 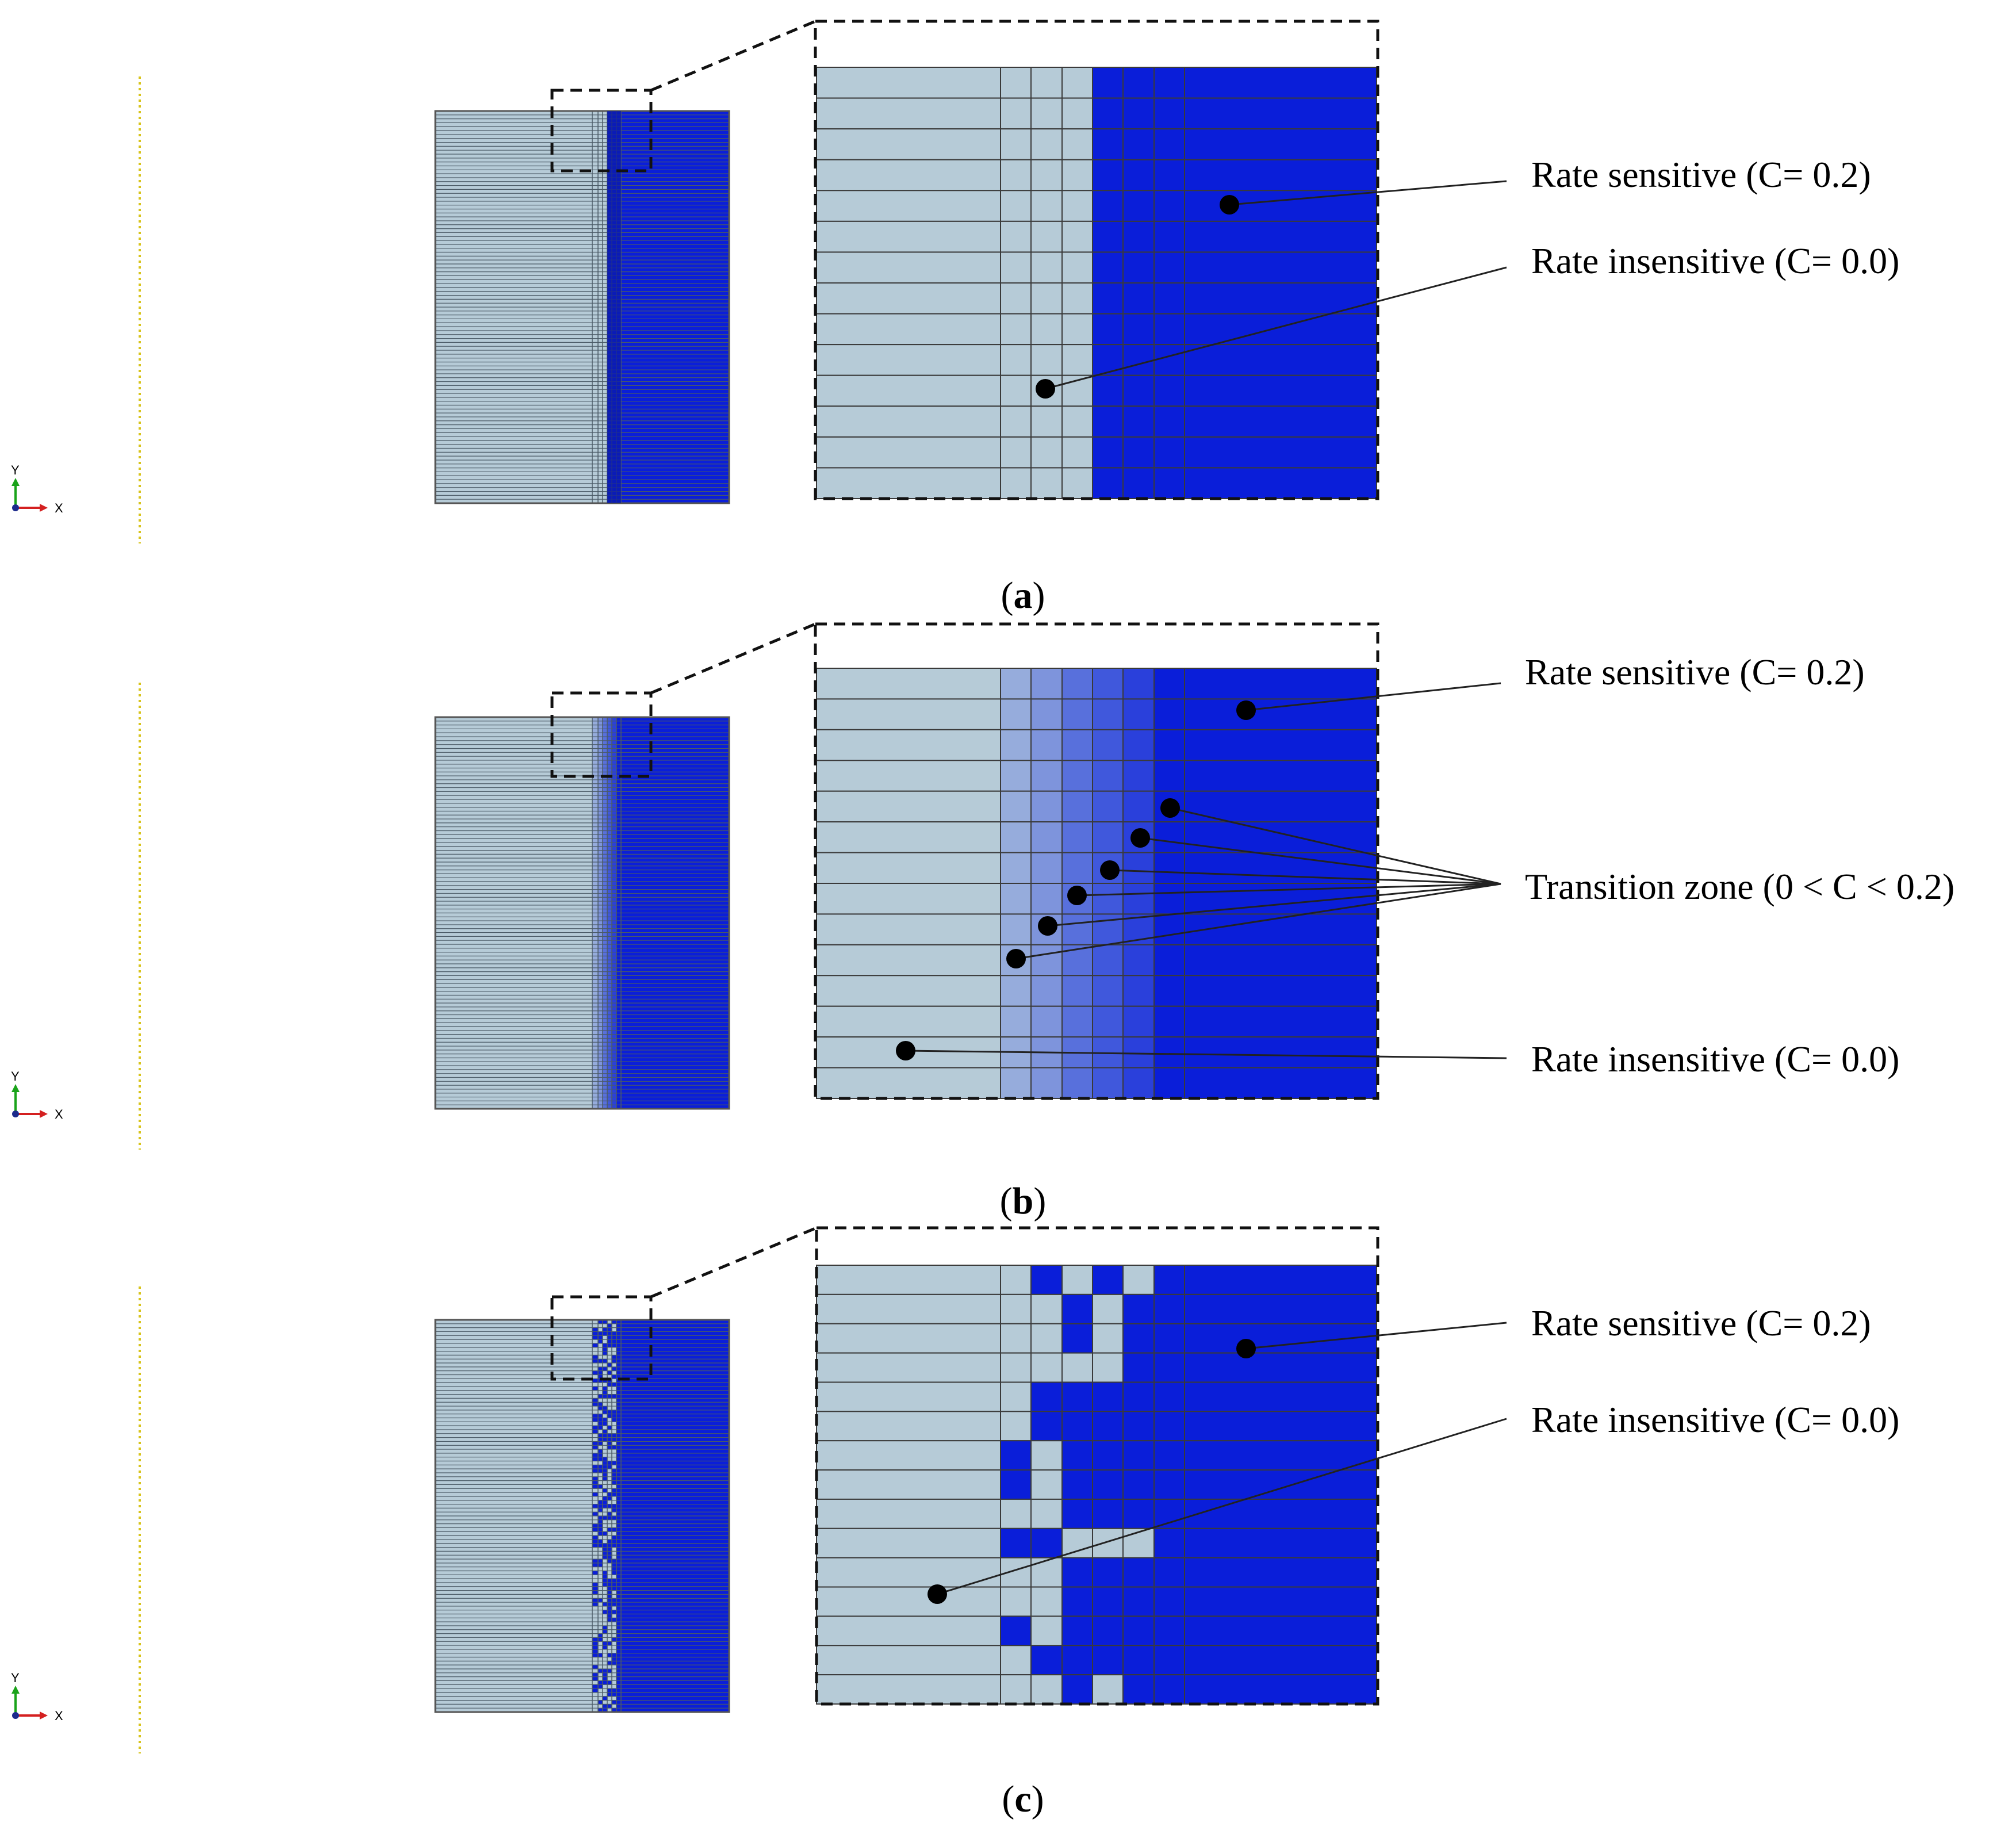 I want to click on zoomed-mesh, so click(x=1096, y=883).